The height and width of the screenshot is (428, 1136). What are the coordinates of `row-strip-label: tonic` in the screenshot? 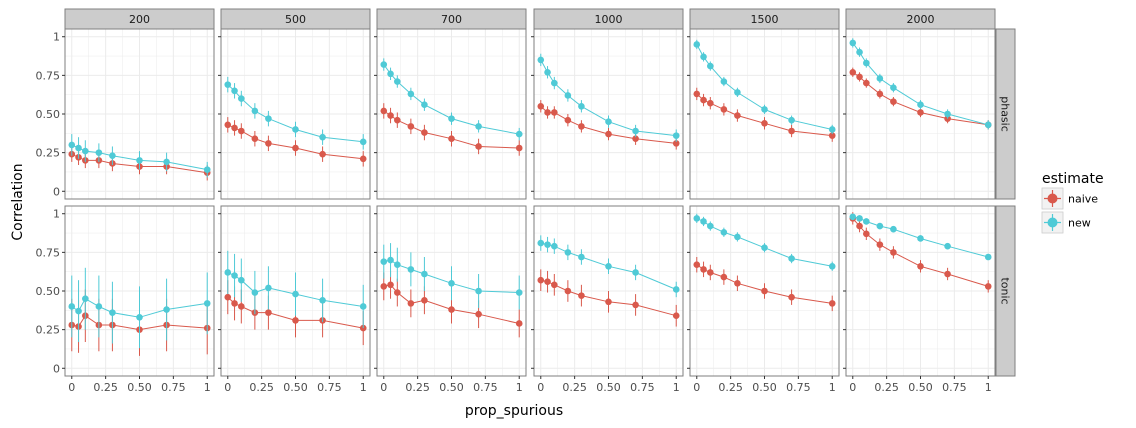 It's located at (1005, 290).